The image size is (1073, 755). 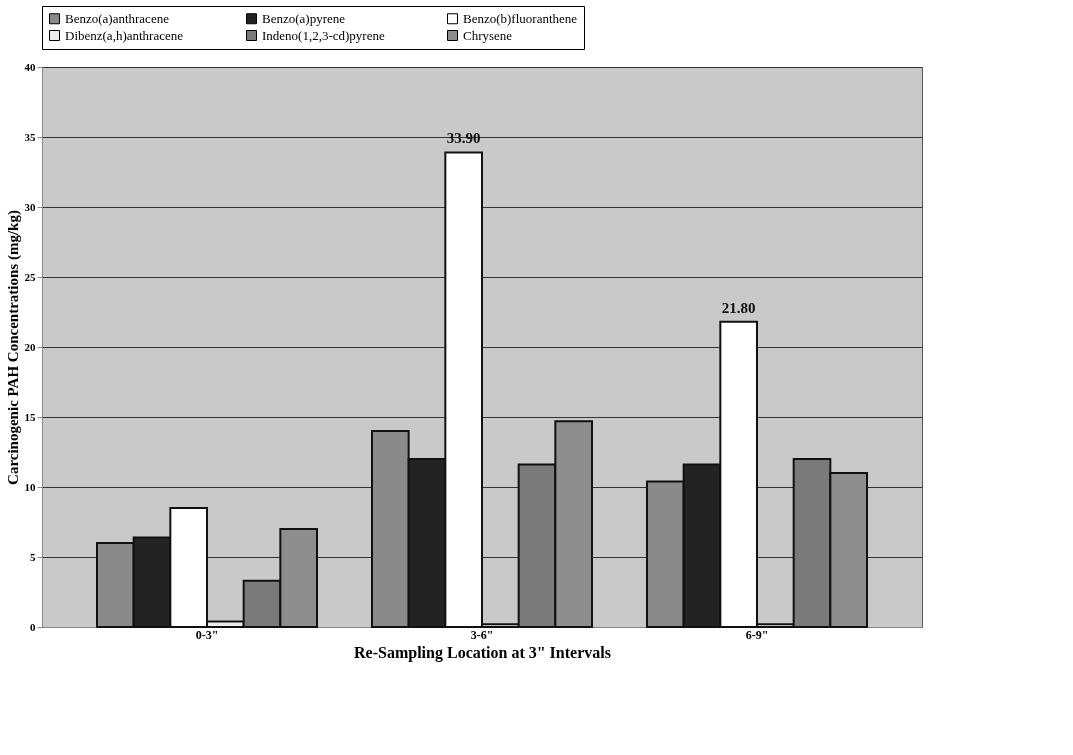 I want to click on y-tick-label: 5, so click(x=33, y=556).